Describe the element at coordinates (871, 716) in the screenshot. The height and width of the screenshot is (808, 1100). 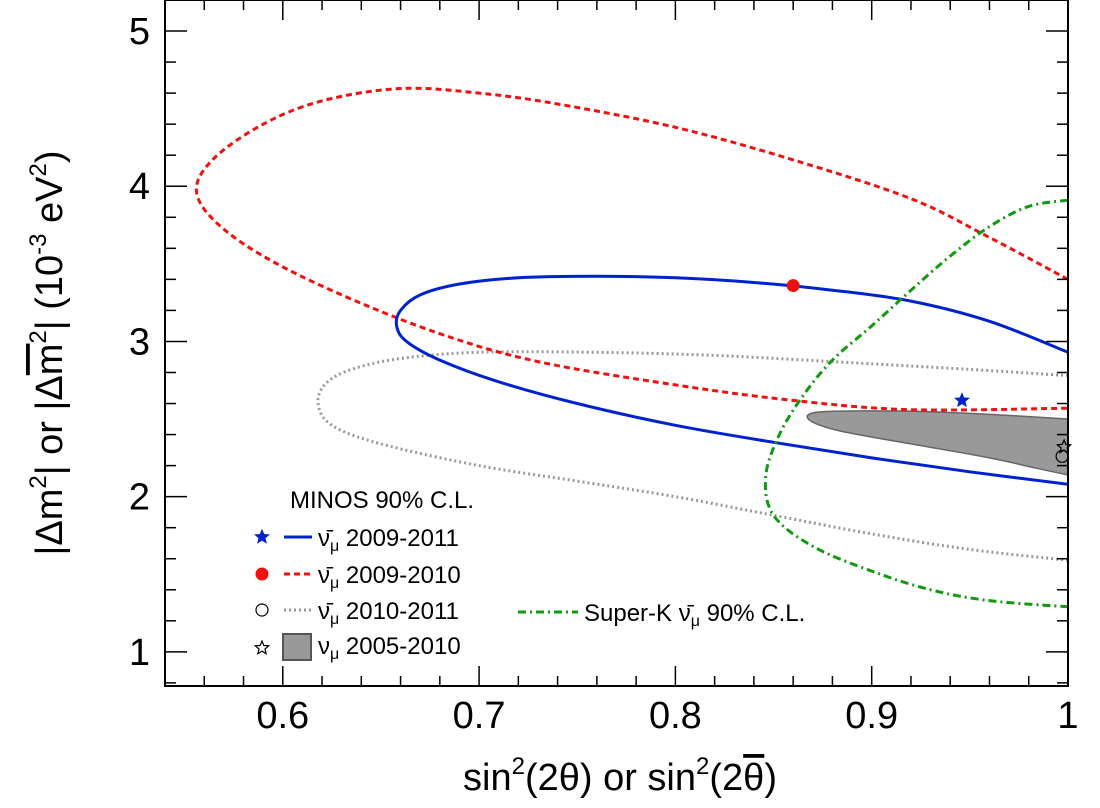
I see `x-tick-label: 0.9` at that location.